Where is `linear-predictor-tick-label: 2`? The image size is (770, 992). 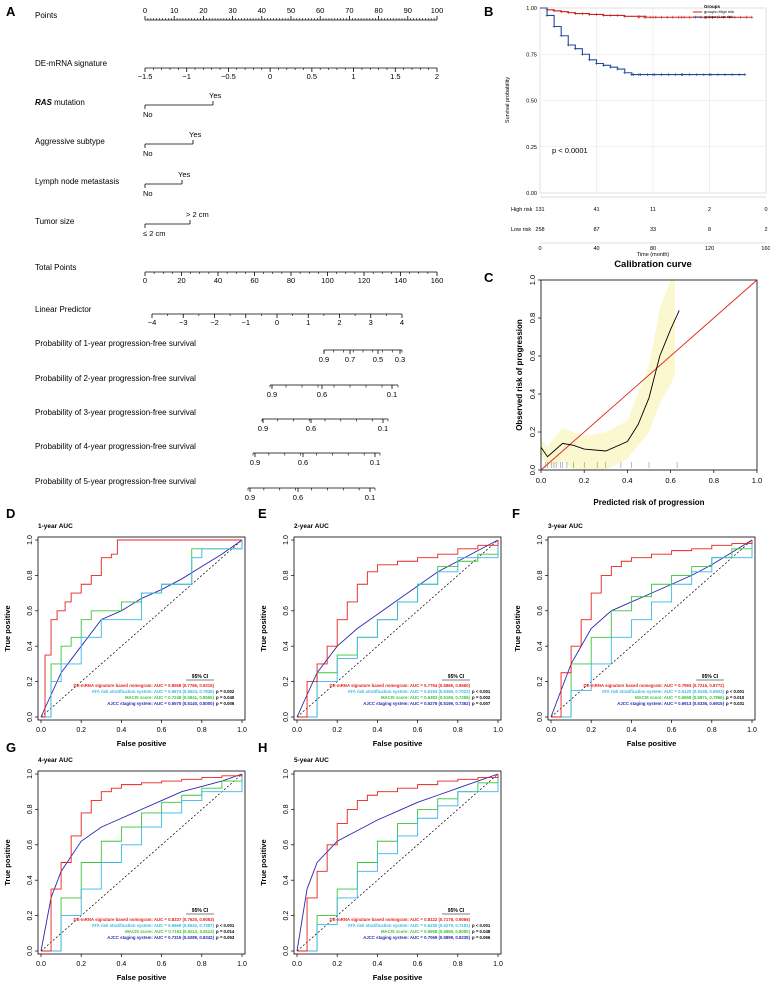 linear-predictor-tick-label: 2 is located at coordinates (339, 322).